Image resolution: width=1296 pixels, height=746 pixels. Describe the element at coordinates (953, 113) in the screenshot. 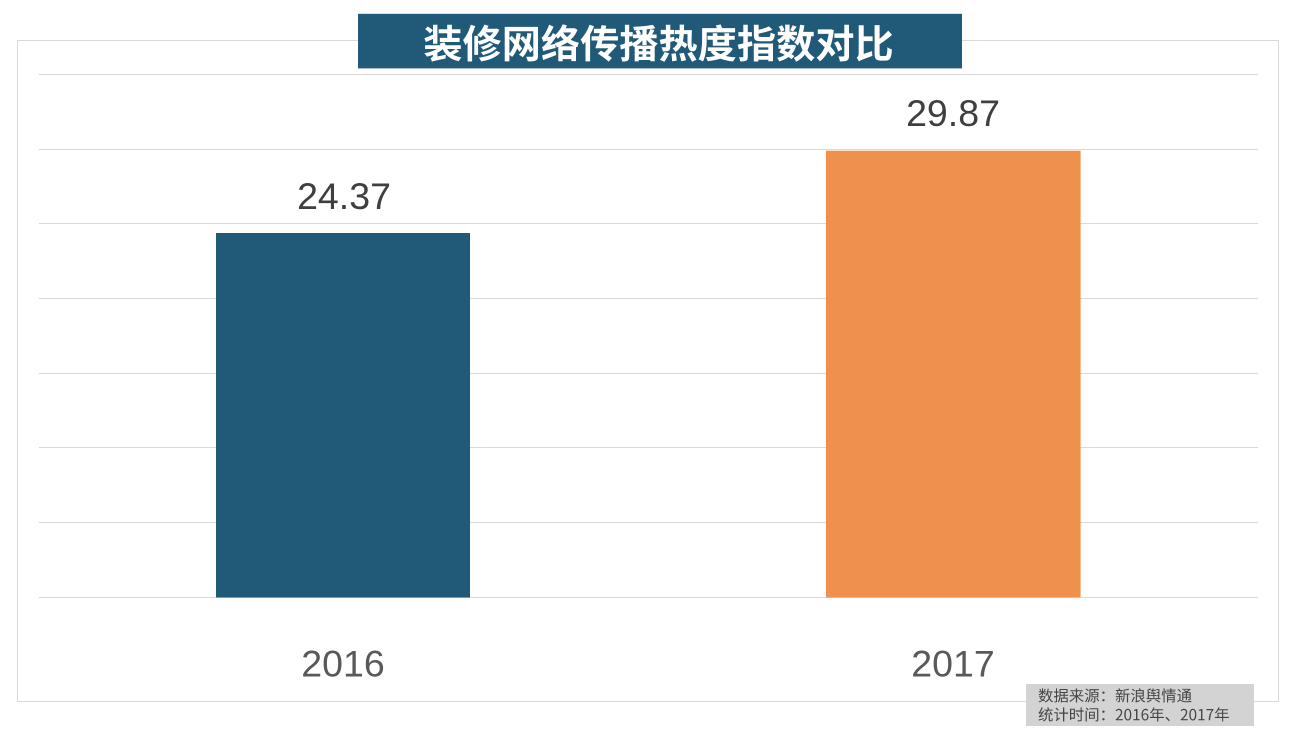

I see `svg-text: 29.87` at that location.